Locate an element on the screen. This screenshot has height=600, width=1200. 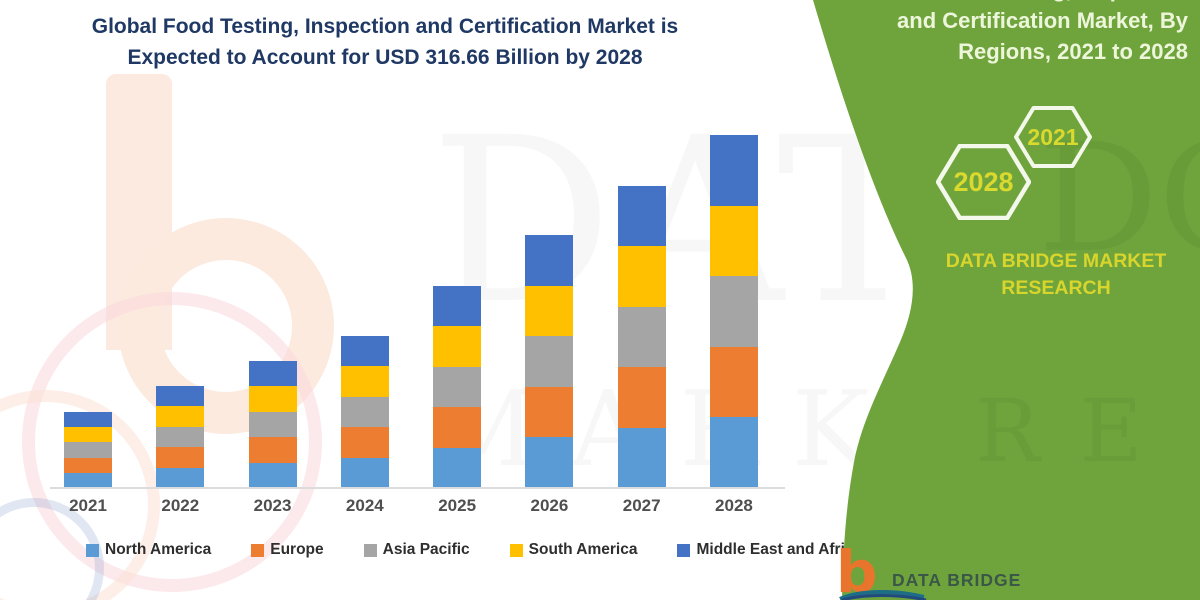
panel-watermark-fragment: DGE is located at coordinates (1119, 199).